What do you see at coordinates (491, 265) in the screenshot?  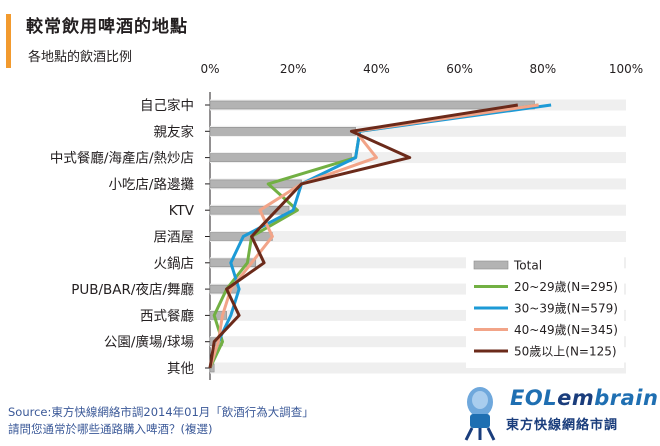 I see `legend-swatch` at bounding box center [491, 265].